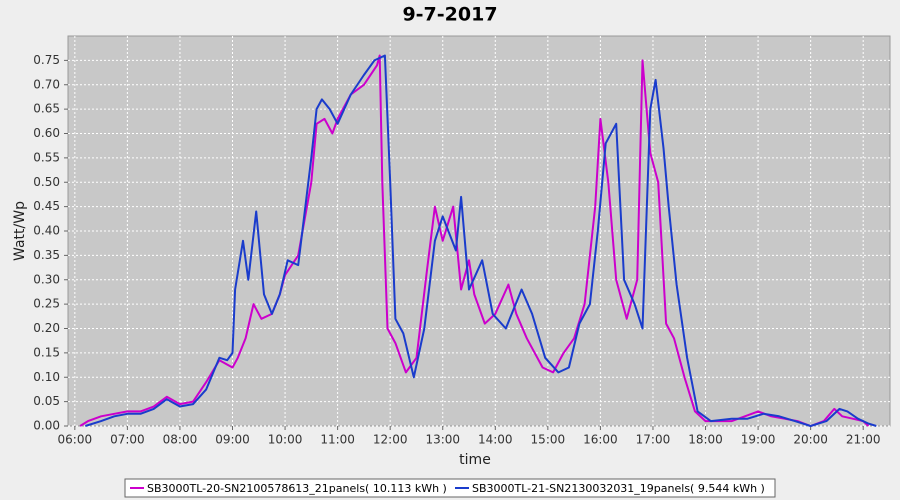 The height and width of the screenshot is (500, 900). I want to click on x-tick-label: 09:00, so click(232, 440).